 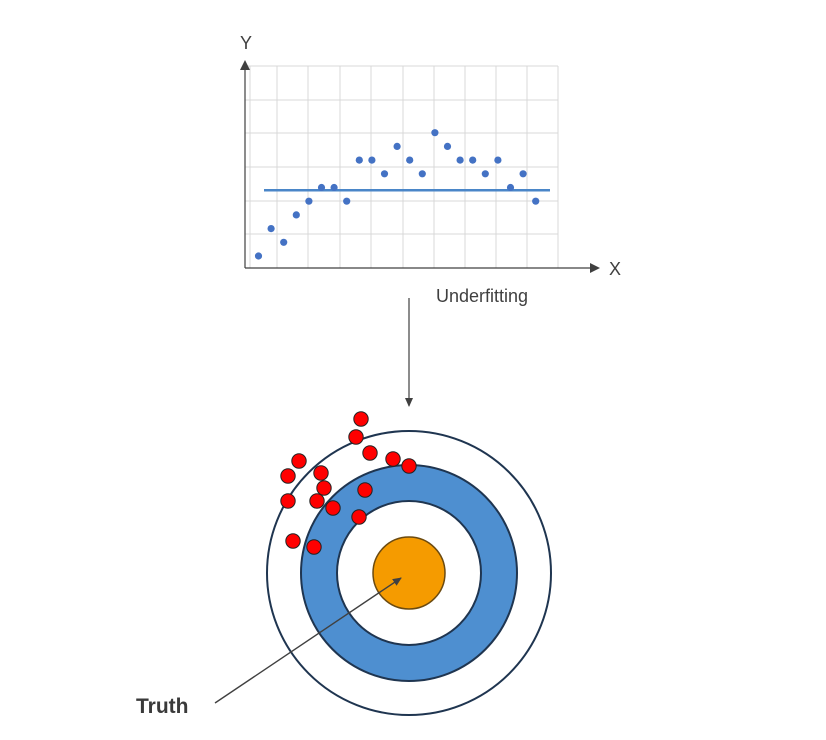 What do you see at coordinates (246, 43) in the screenshot?
I see `y-axis-label: Y` at bounding box center [246, 43].